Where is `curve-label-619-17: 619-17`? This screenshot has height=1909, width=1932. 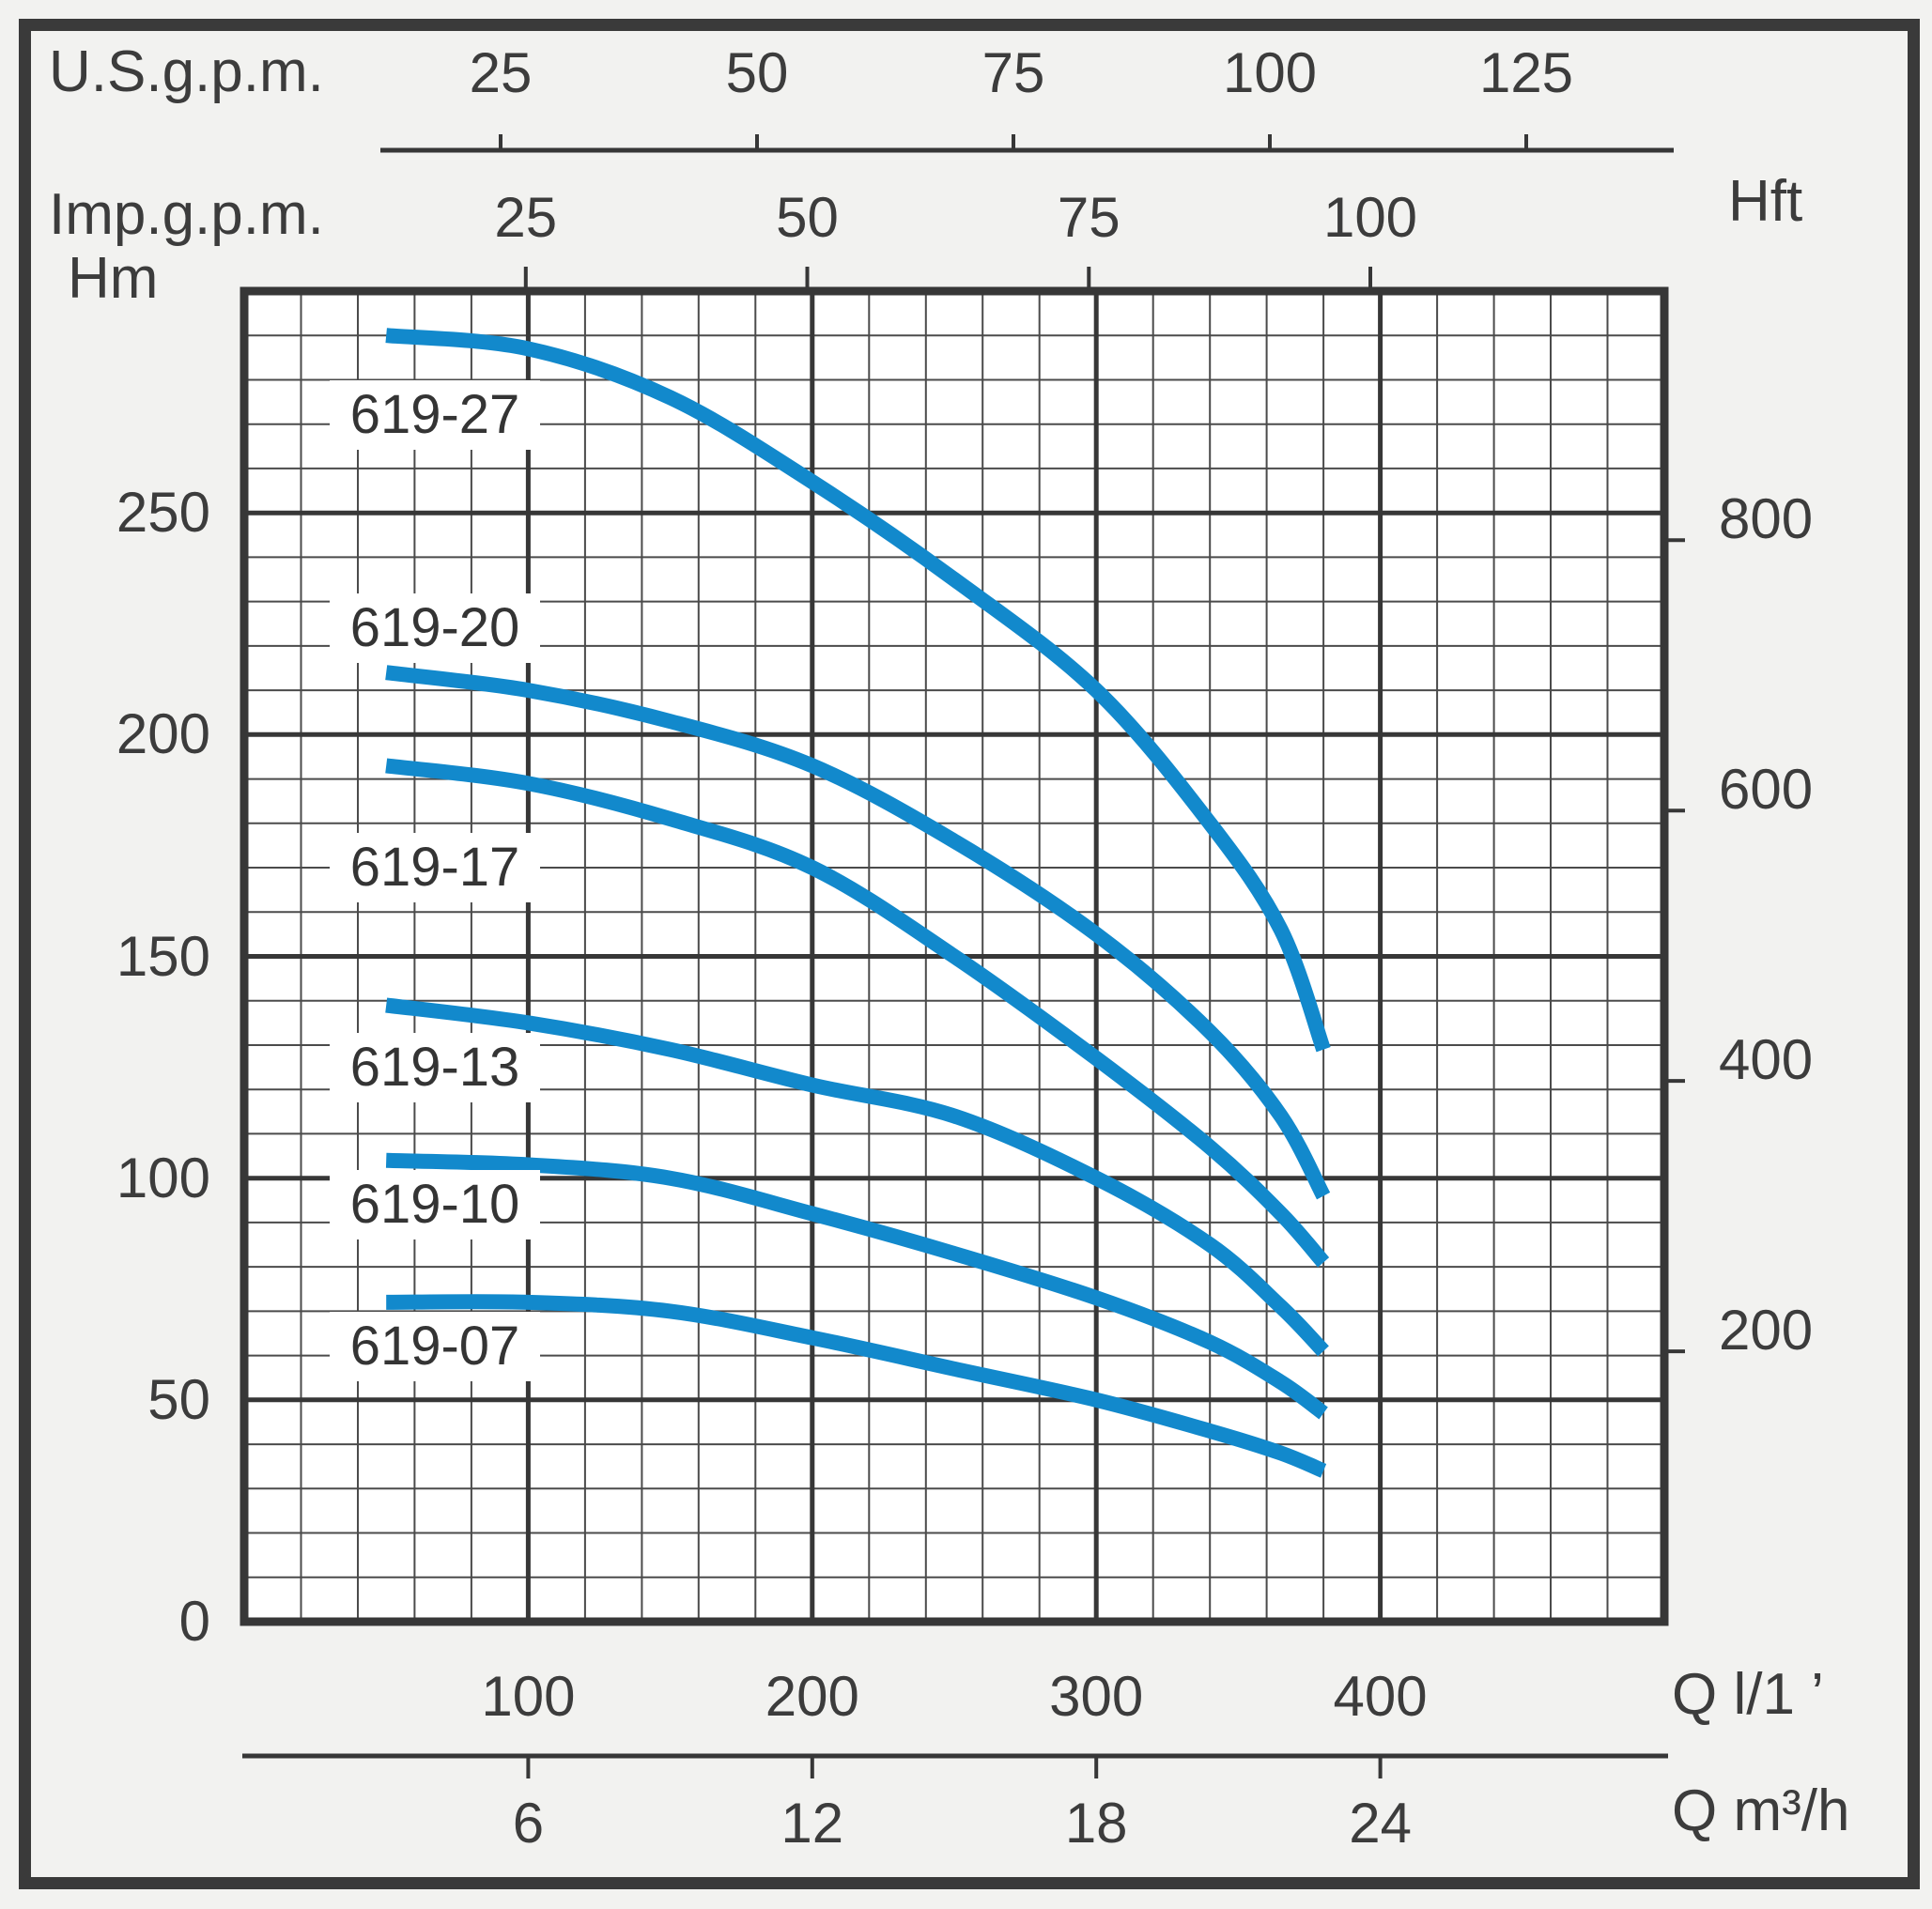
curve-label-619-17: 619-17 is located at coordinates (435, 868).